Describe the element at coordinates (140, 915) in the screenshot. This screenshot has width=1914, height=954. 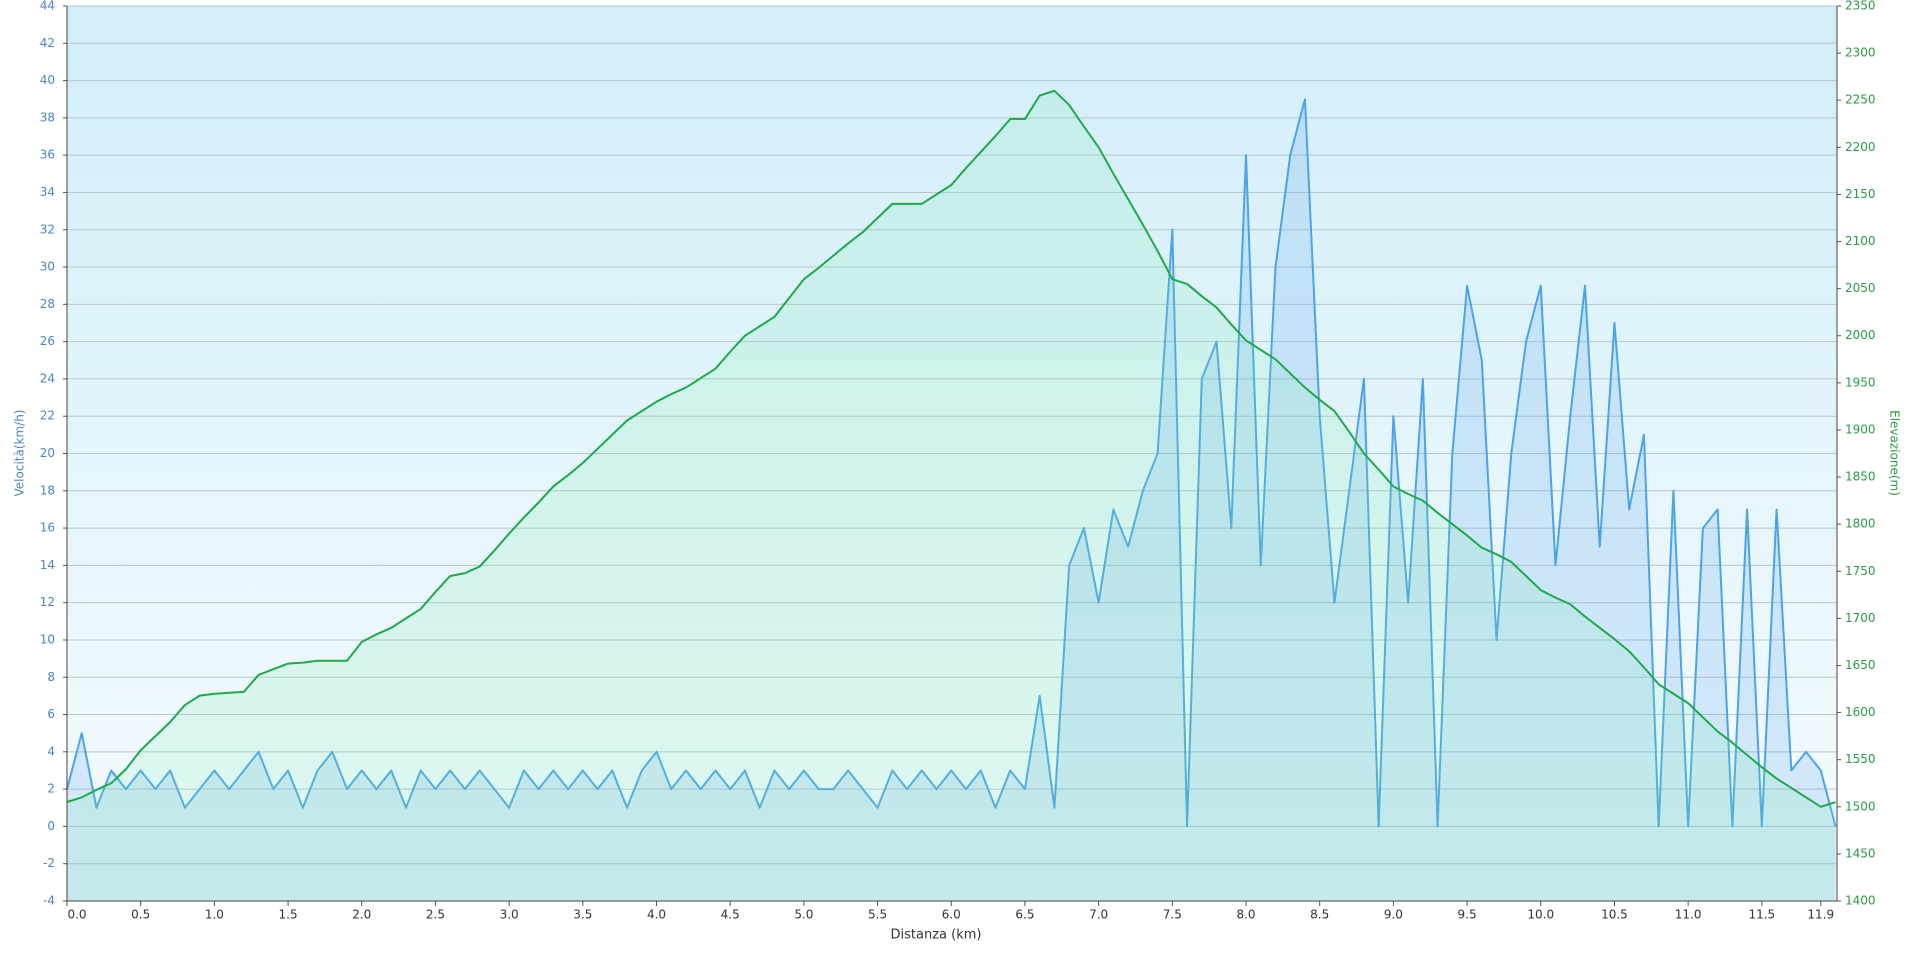
I see `x-tick-label: 0.5` at that location.